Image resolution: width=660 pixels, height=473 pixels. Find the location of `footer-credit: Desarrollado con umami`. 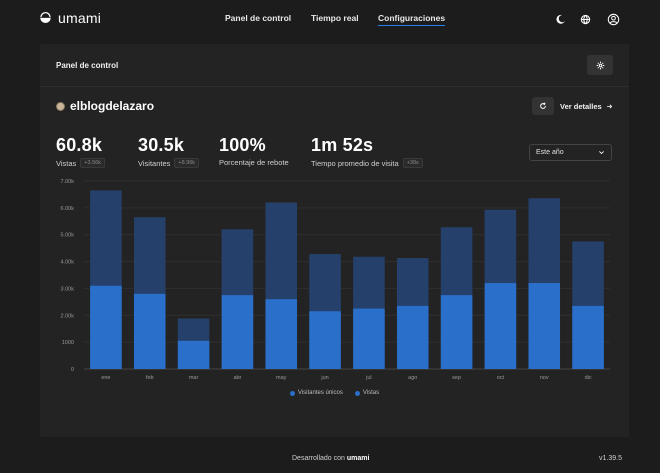

footer-credit: Desarrollado con umami is located at coordinates (330, 458).